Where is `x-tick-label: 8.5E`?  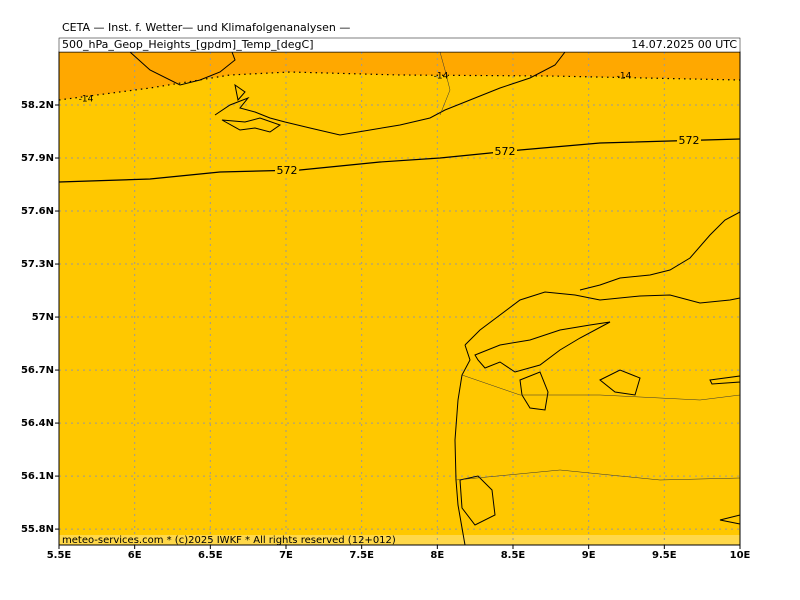 x-tick-label: 8.5E is located at coordinates (513, 555).